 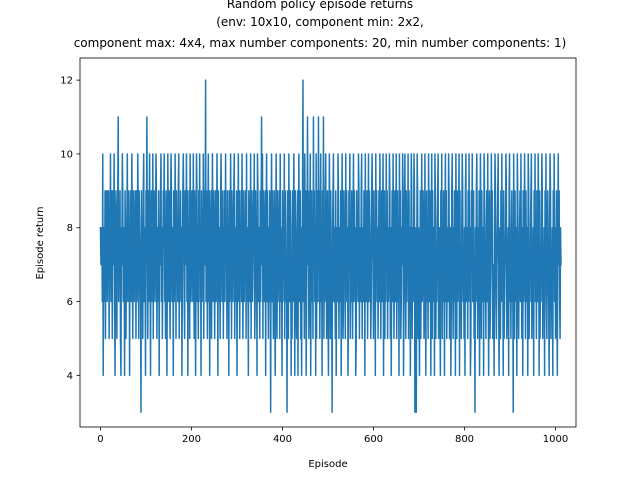 I want to click on y-axis: 4 6 8 10 12, so click(x=70, y=229).